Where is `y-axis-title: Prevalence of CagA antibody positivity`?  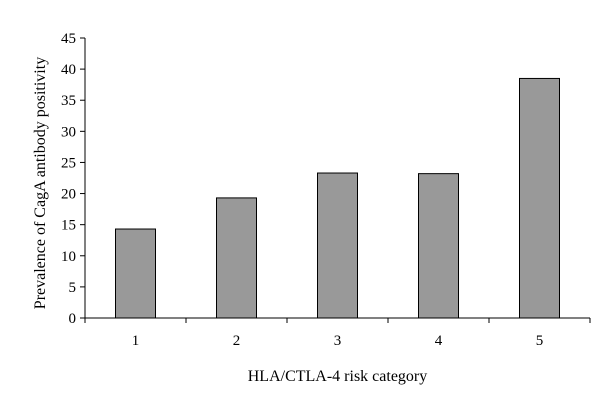
y-axis-title: Prevalence of CagA antibody positivity is located at coordinates (40, 183).